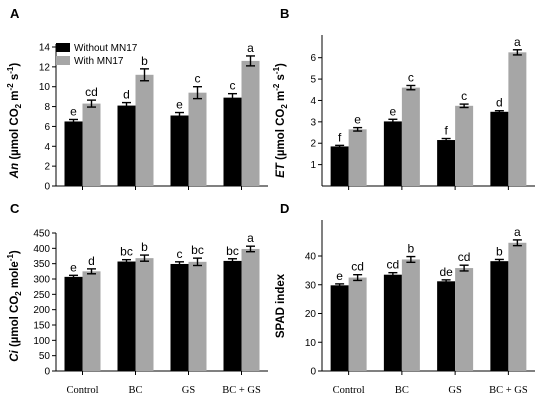 The width and height of the screenshot is (550, 403). Describe the element at coordinates (41, 295) in the screenshot. I see `y-tick-label: 250` at that location.